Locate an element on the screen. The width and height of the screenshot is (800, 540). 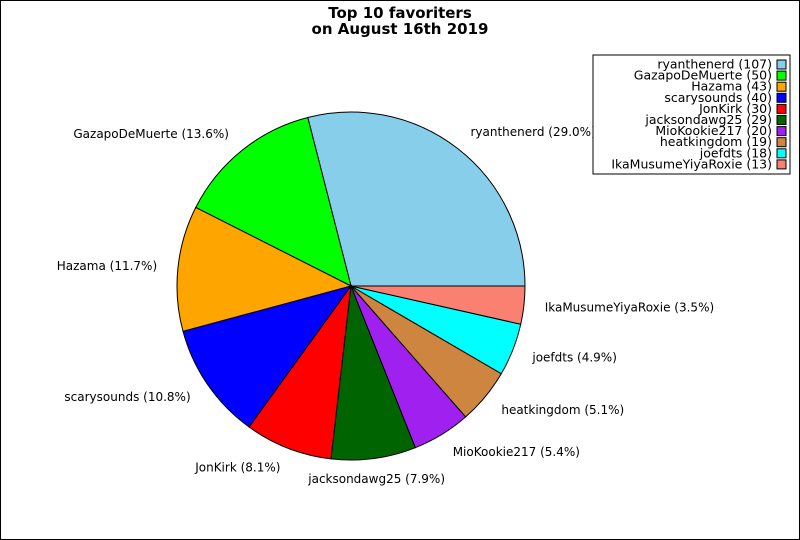
legend-label-hazama: Hazama (43) is located at coordinates (731, 86).